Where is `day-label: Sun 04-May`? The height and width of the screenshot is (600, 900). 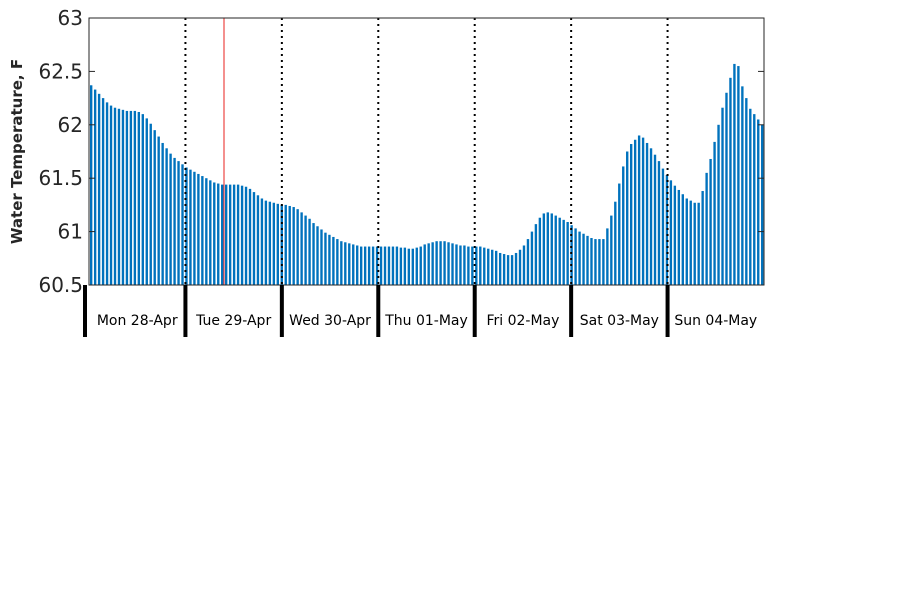
day-label: Sun 04-May is located at coordinates (715, 321).